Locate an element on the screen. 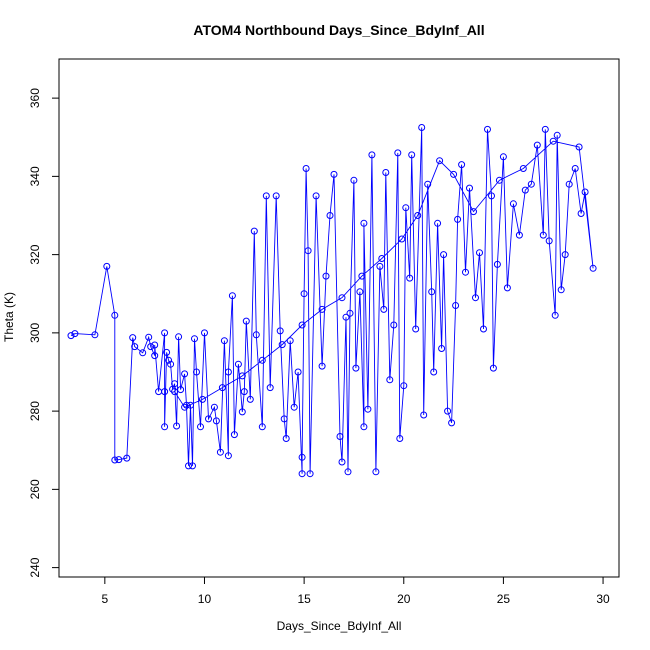 This screenshot has height=650, width=650. y-axis: 240 260 280 300 320 340 360 is located at coordinates (44, 333).